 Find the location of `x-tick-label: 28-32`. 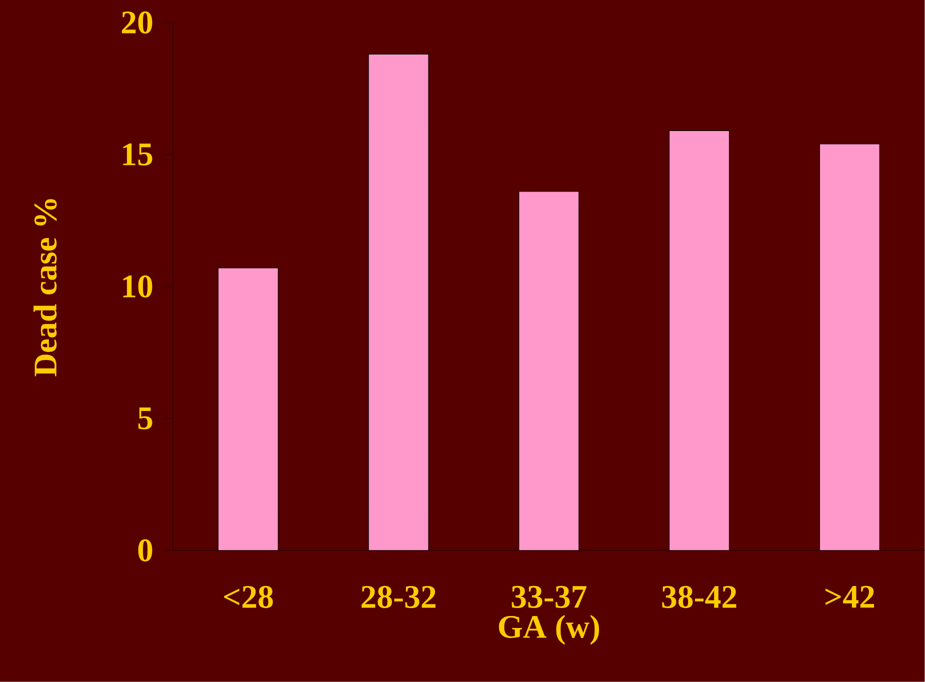

x-tick-label: 28-32 is located at coordinates (399, 597).